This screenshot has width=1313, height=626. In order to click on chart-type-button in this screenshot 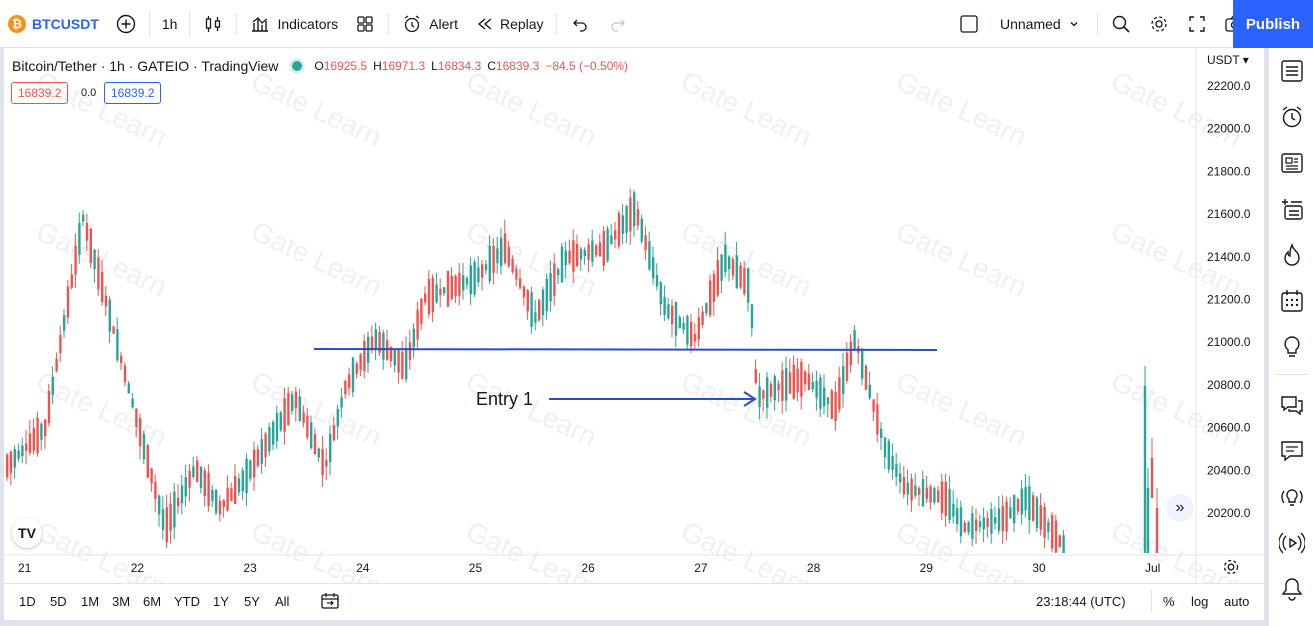, I will do `click(213, 24)`.